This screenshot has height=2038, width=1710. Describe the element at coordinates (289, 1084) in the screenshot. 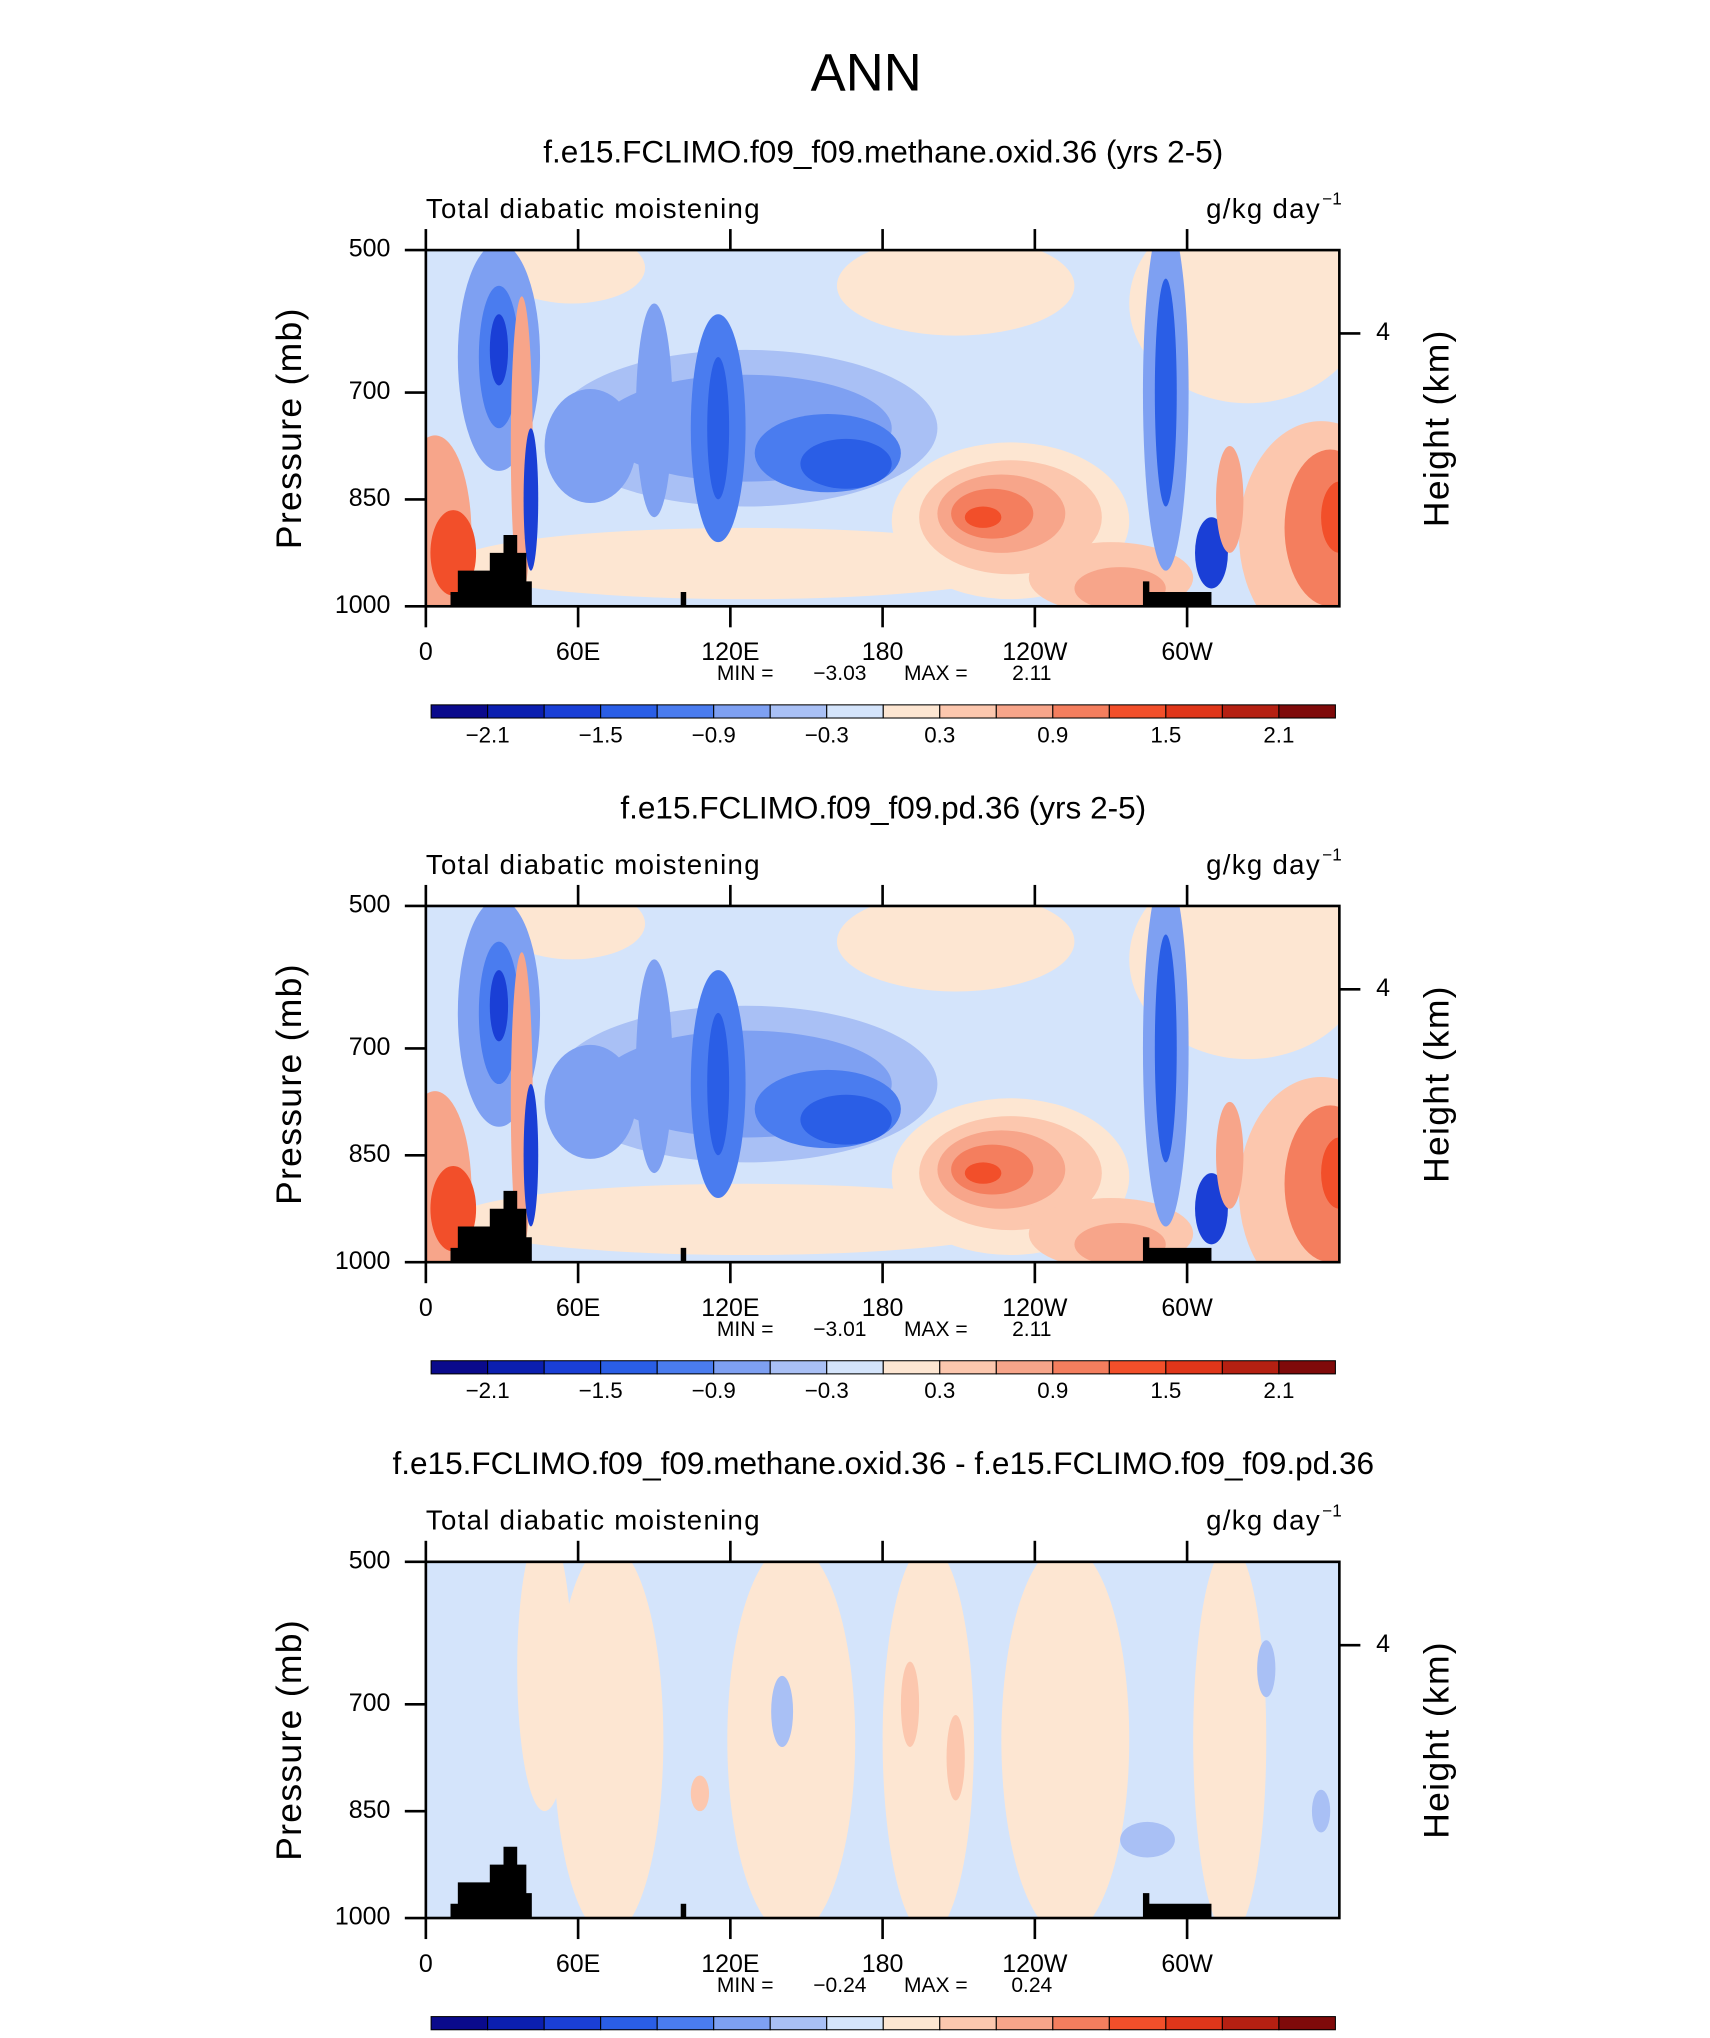

I see `y-axis-label: Pressure (mb)` at that location.